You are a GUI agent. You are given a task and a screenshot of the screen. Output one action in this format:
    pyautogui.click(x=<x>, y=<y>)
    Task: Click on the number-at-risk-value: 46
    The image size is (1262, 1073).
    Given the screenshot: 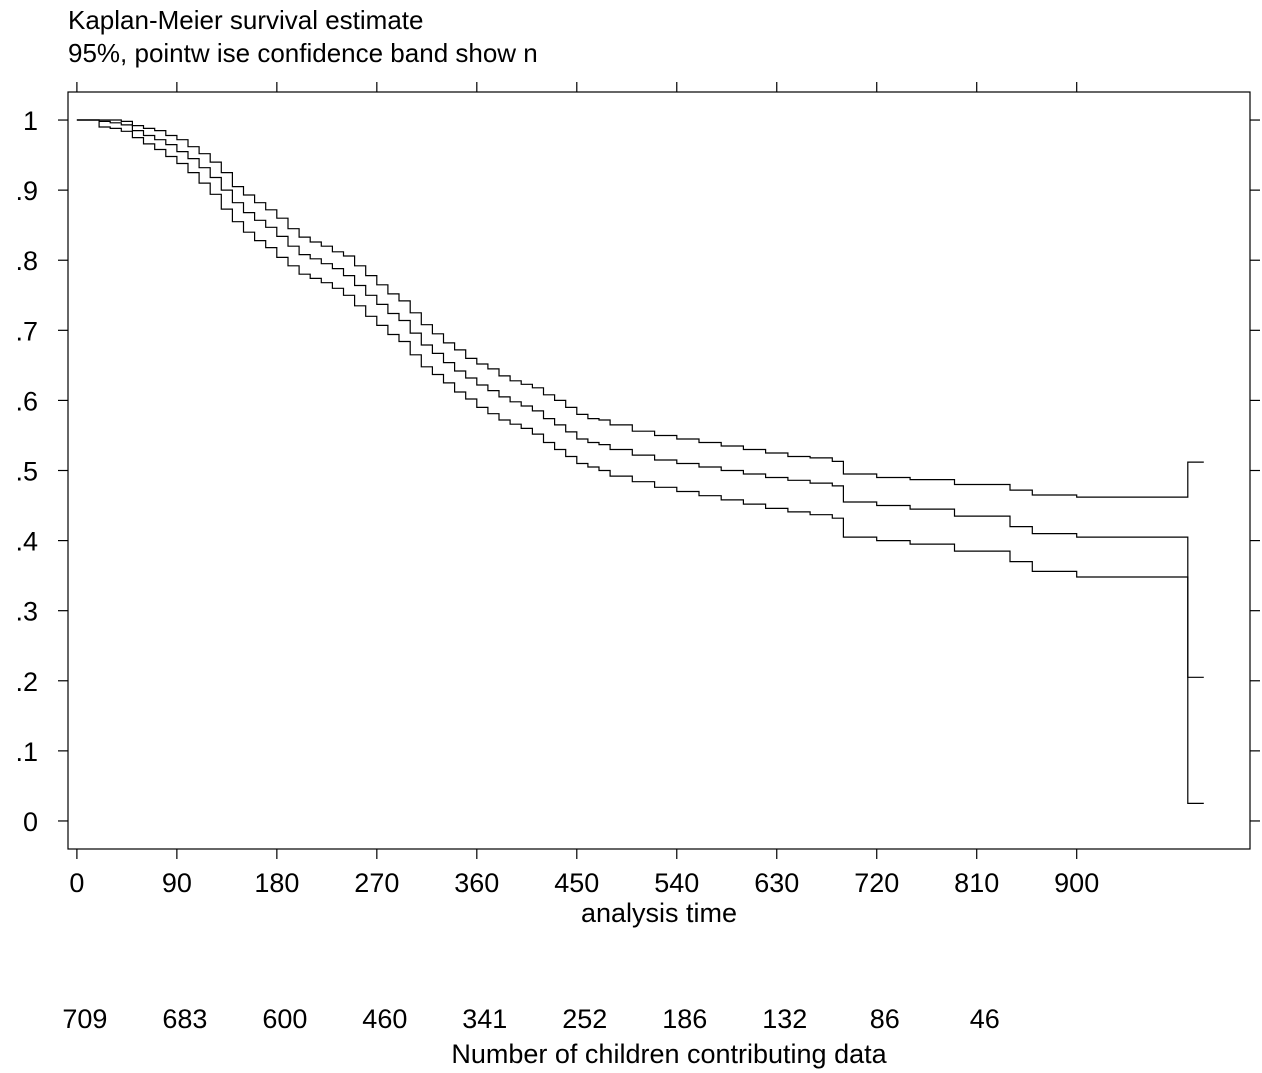 What is the action you would take?
    pyautogui.click(x=985, y=1019)
    